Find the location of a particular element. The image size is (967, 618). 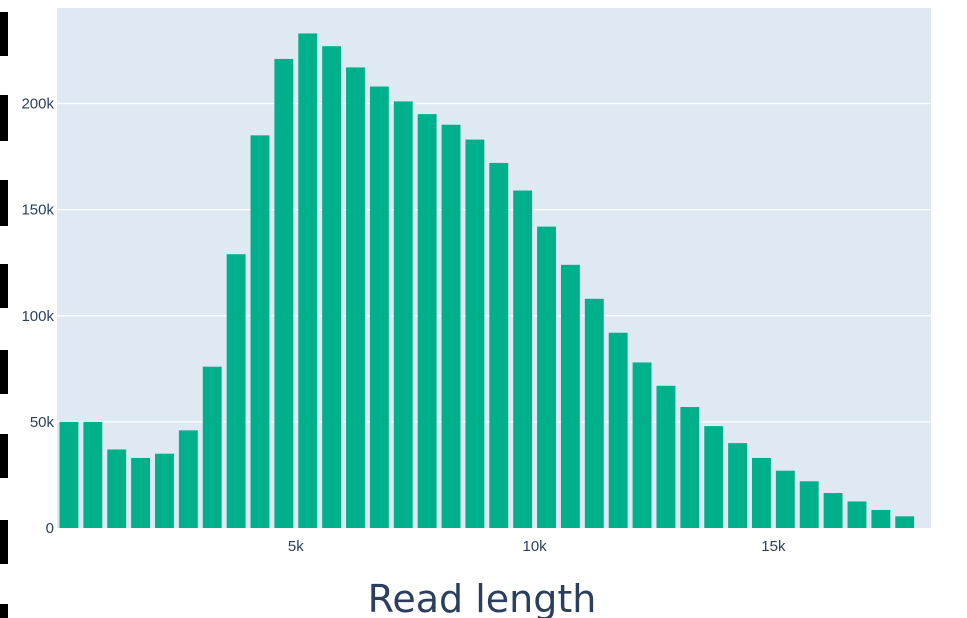

x-axis-ticks: 5k 10k 15k is located at coordinates (537, 546).